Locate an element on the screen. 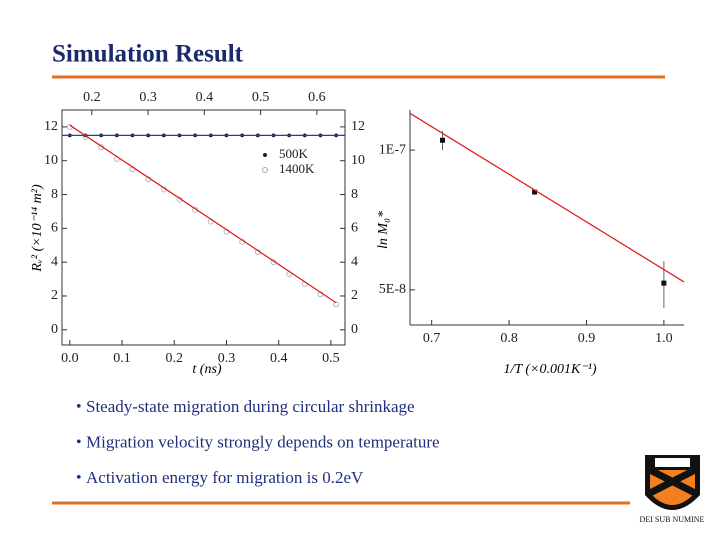 This screenshot has width=720, height=540. y-tick-label: 8 is located at coordinates (54, 194).